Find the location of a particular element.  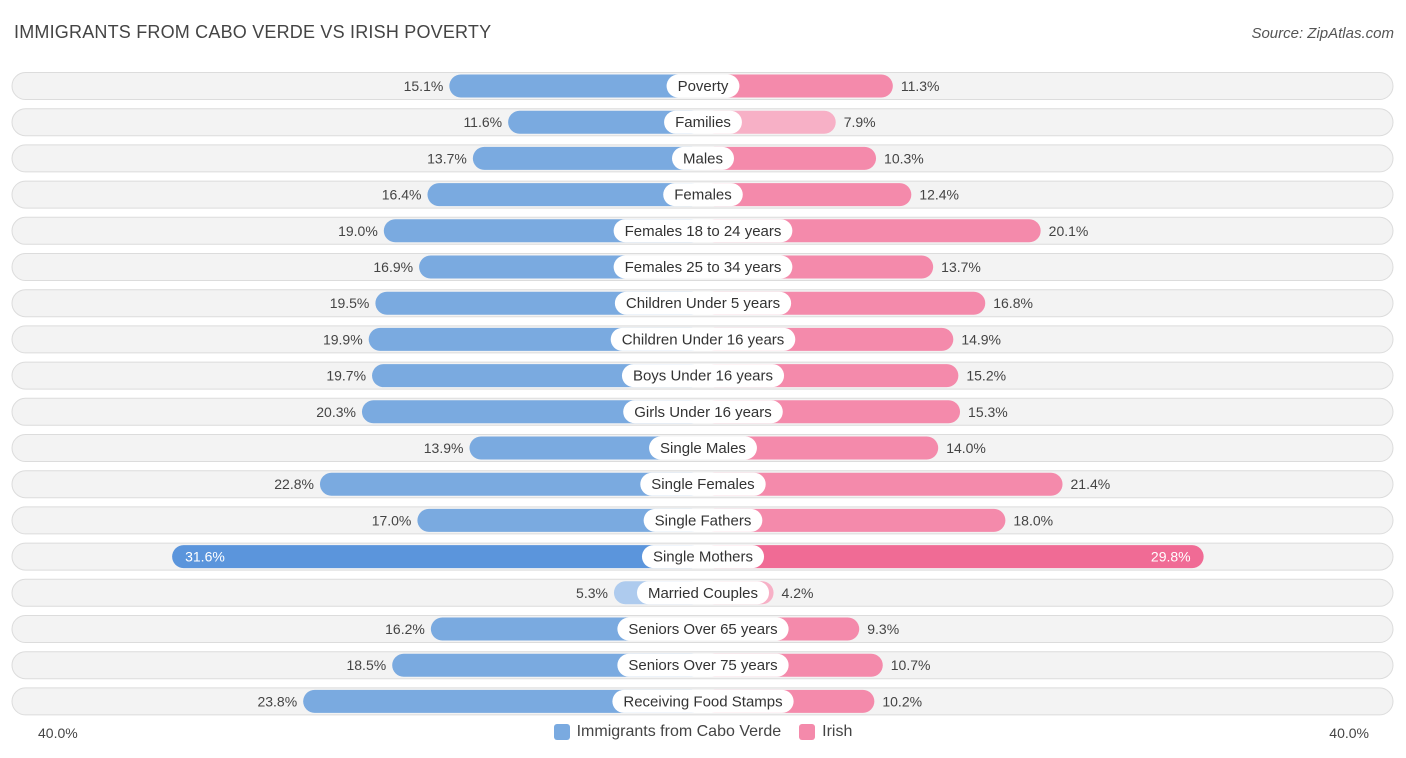

value-label-cabo-verde: 20.3% is located at coordinates (336, 412).